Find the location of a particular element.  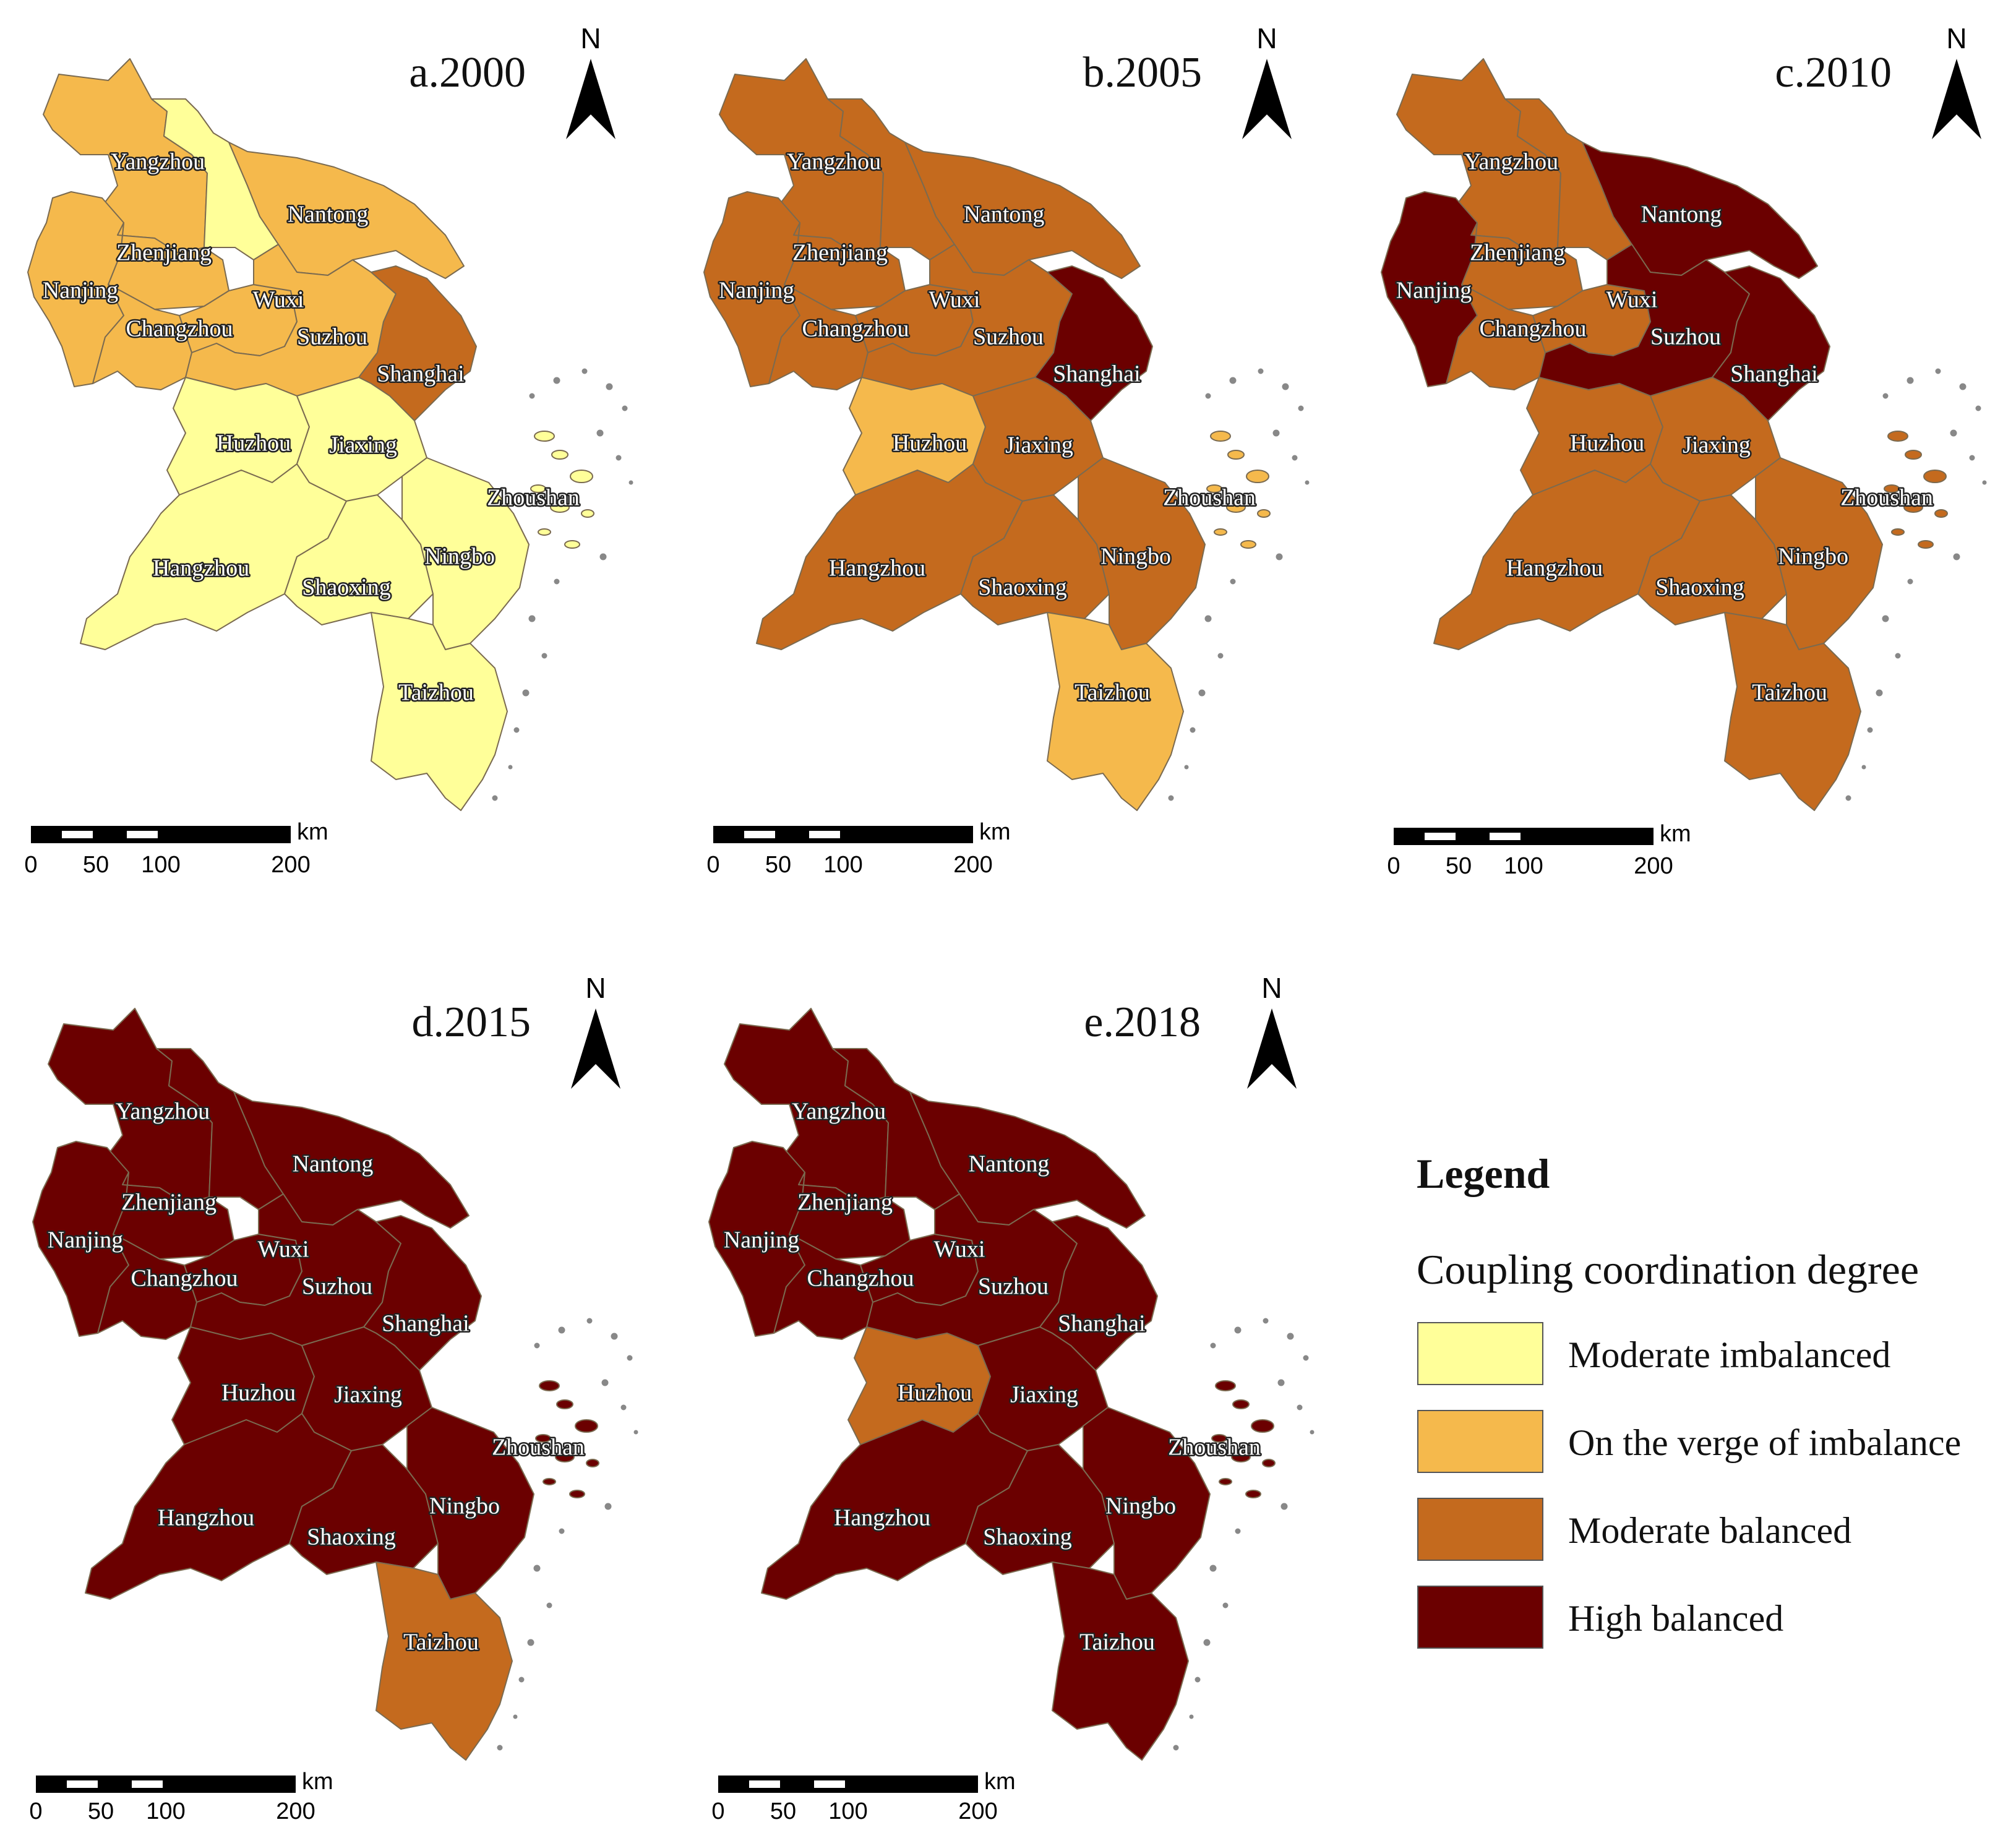

legend-subtitle: Coupling coordination degree is located at coordinates (1668, 1269).